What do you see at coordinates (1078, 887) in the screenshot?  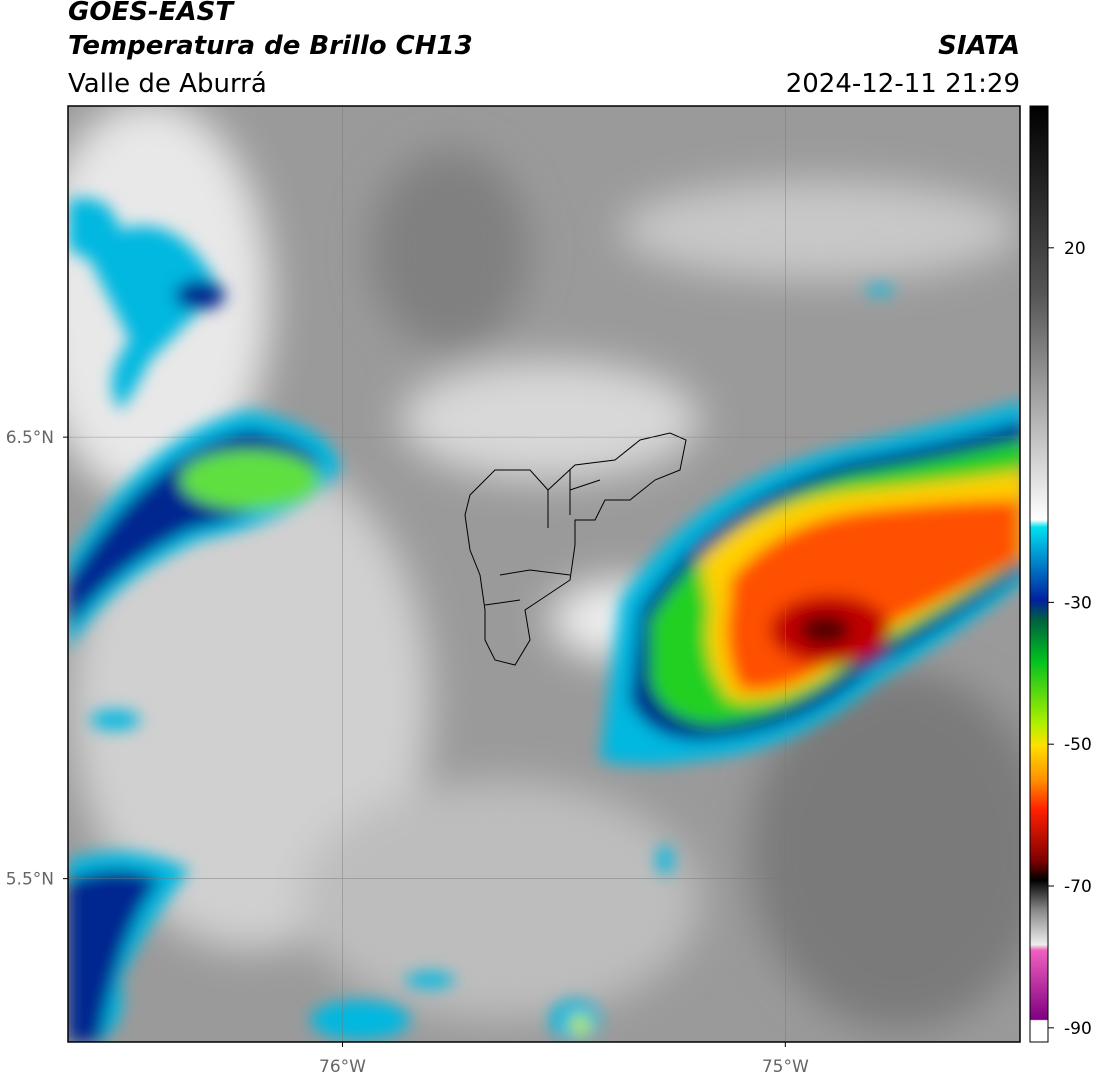 I see `colorbar-tick-label: -70` at bounding box center [1078, 887].